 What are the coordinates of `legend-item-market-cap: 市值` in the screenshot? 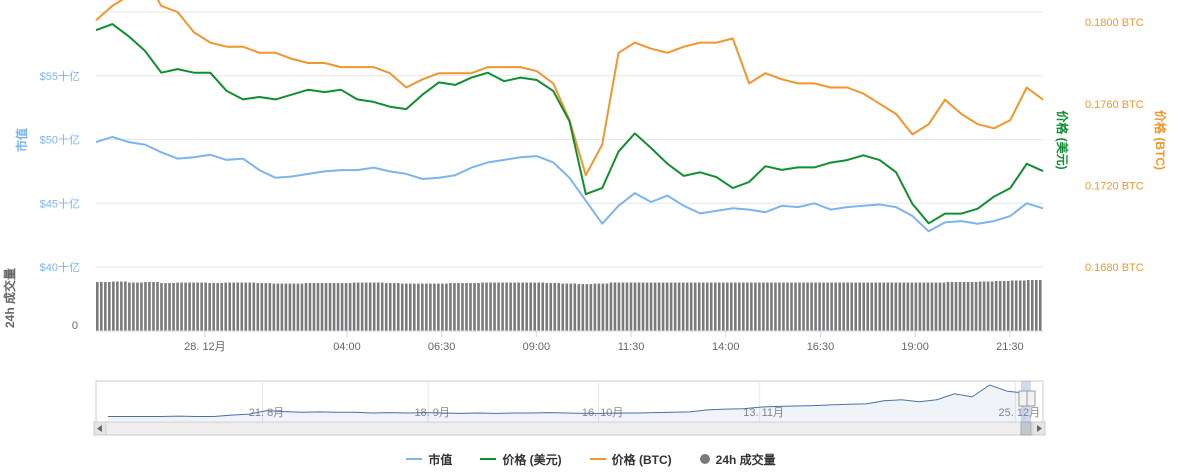 It's located at (429, 459).